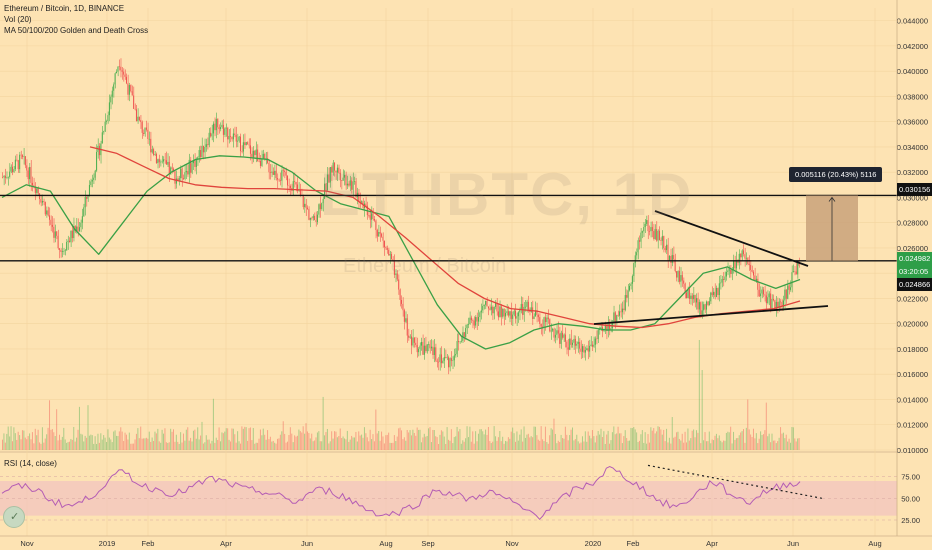 This screenshot has width=932, height=550. I want to click on legend-symbol: Ethereum / Bitcoin, 1D, BINANCE, so click(64, 8).